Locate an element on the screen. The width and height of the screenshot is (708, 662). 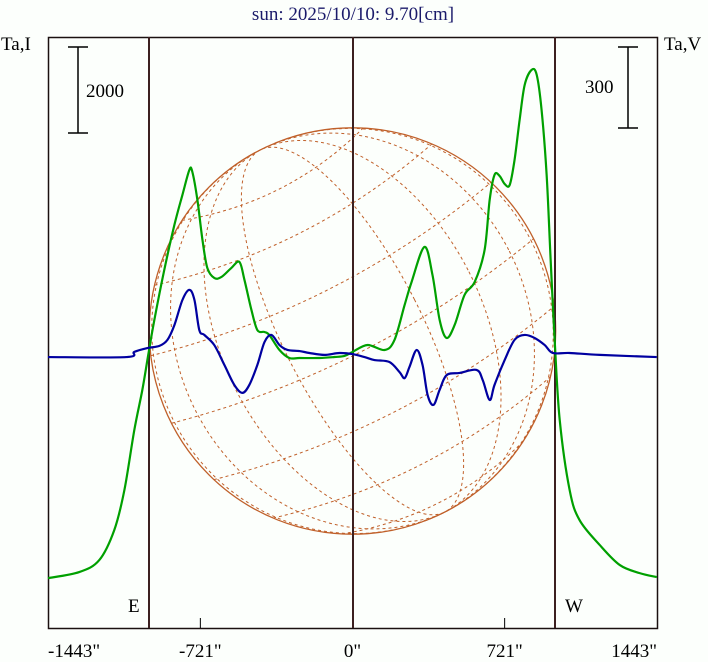
scale-bar-right is located at coordinates (628, 87).